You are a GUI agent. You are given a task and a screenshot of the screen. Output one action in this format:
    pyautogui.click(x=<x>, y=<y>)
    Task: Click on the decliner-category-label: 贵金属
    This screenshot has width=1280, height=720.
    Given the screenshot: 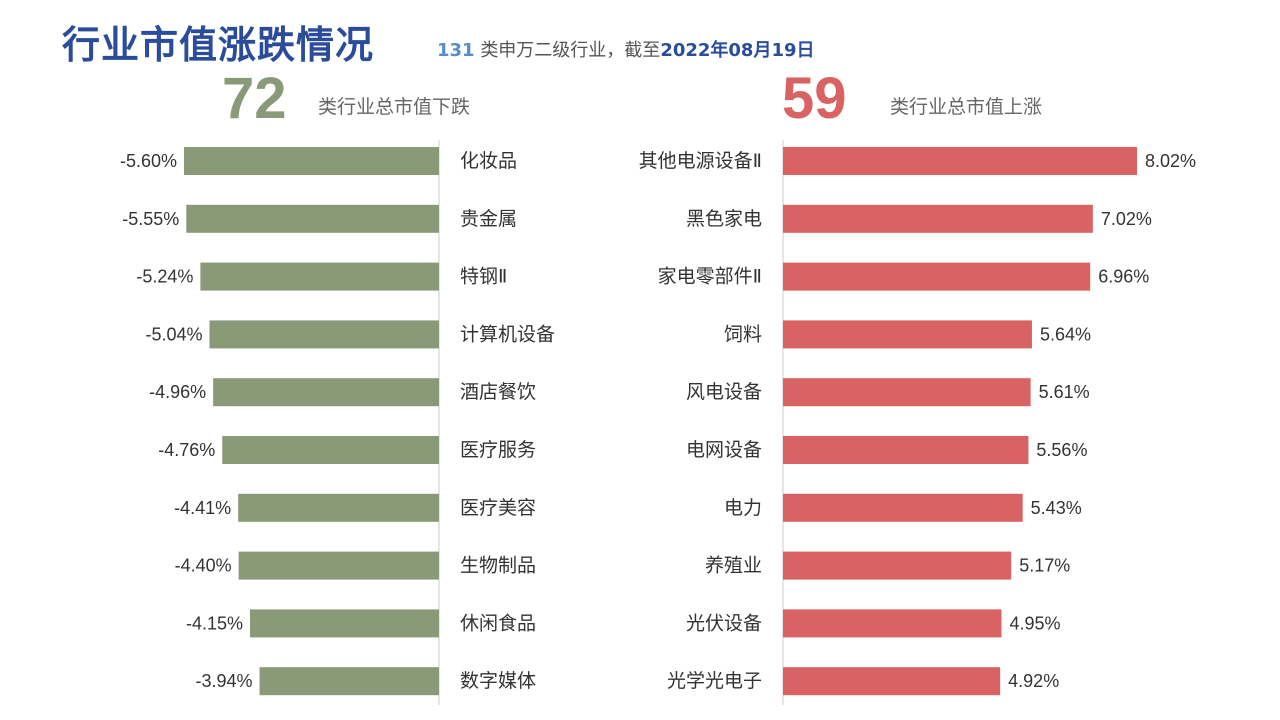 What is the action you would take?
    pyautogui.click(x=488, y=219)
    